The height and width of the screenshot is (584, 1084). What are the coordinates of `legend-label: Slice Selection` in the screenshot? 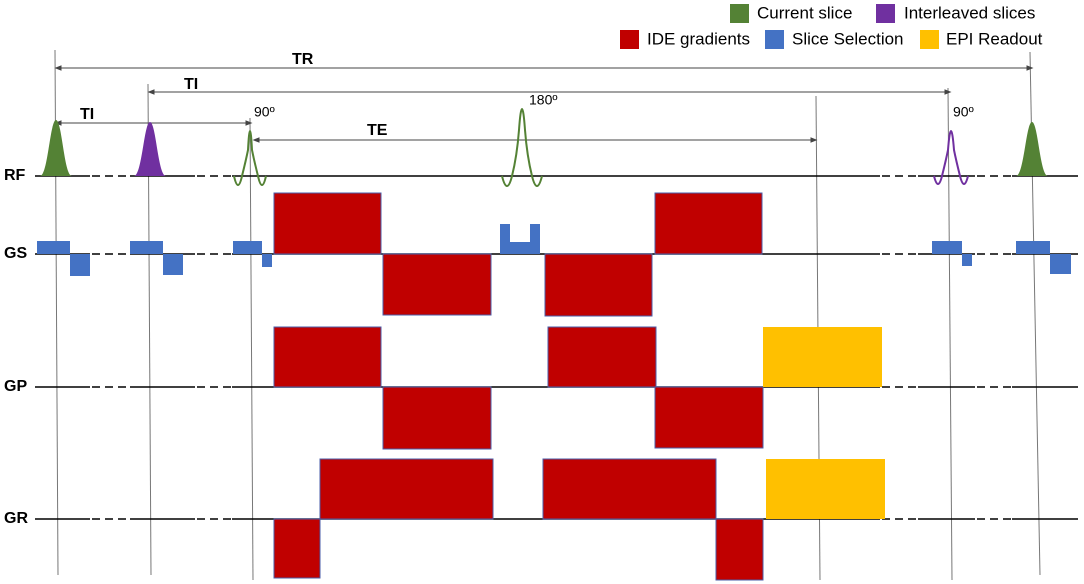 It's located at (848, 38).